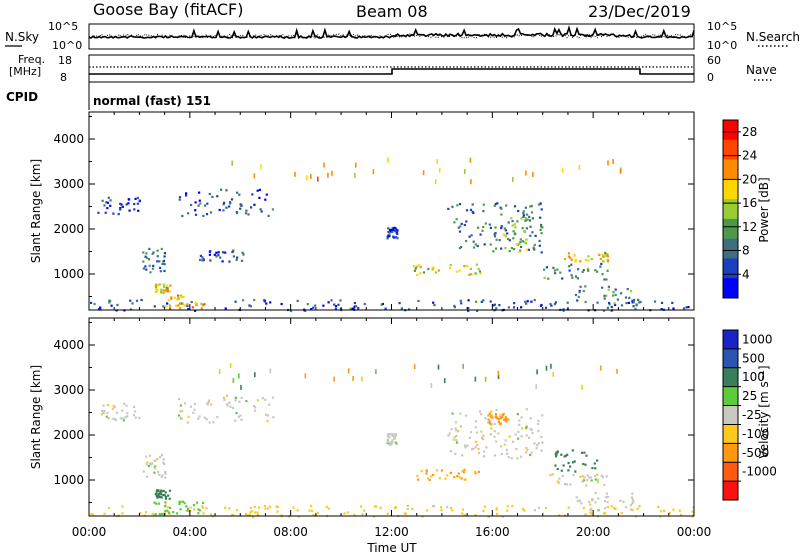  Describe the element at coordinates (710, 77) in the screenshot. I see `nave-tick-bottom: 0` at that location.